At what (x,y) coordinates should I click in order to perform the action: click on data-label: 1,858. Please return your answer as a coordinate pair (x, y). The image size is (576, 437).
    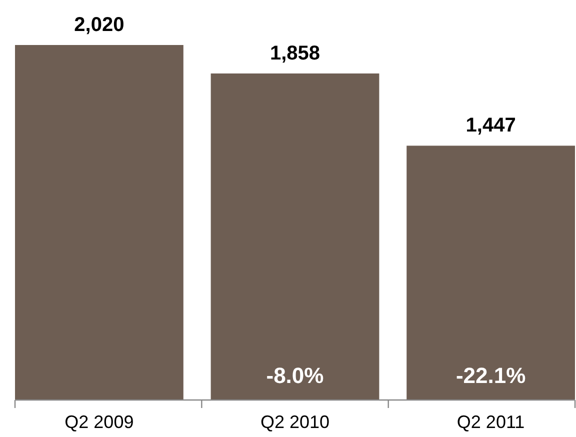
    Looking at the image, I should click on (295, 53).